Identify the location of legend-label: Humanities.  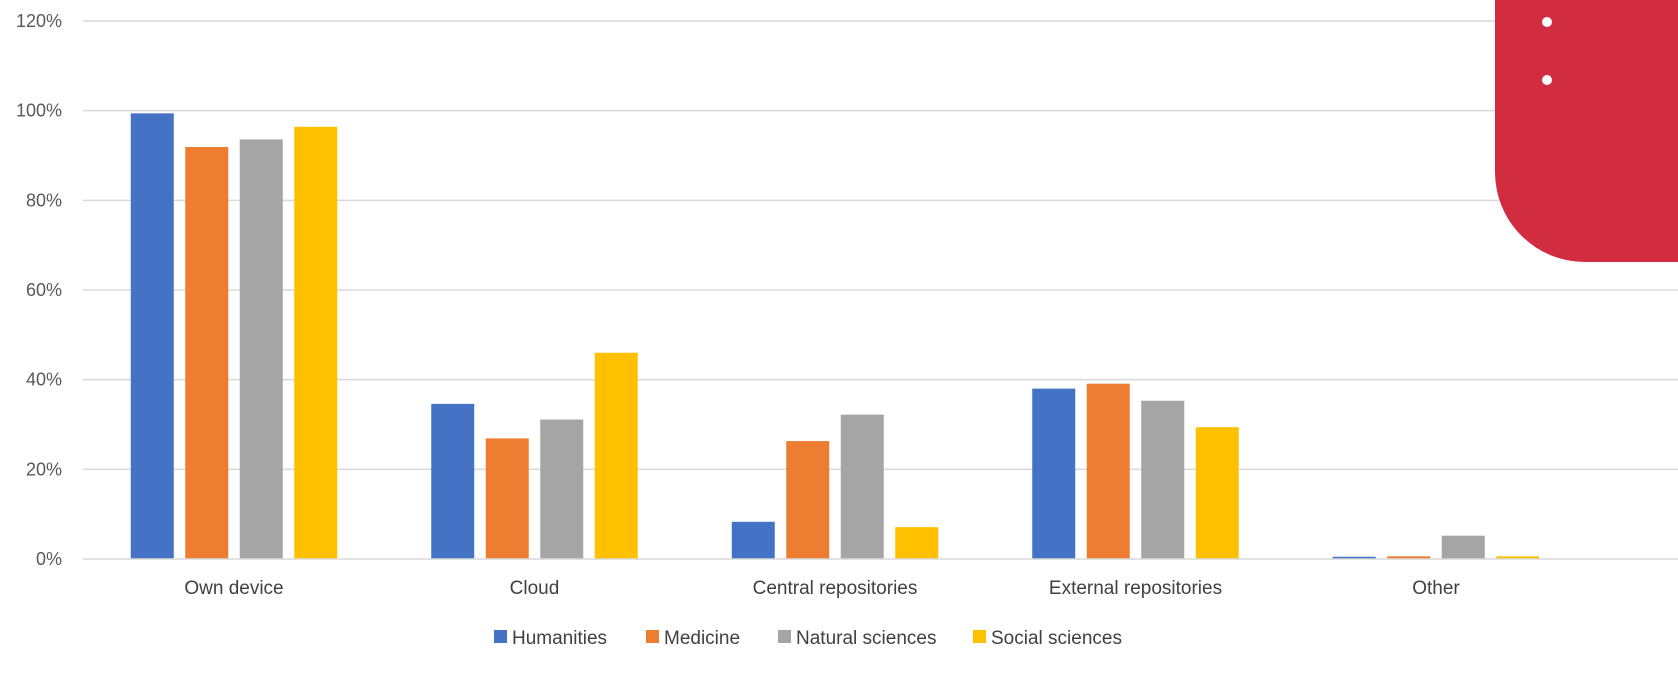
(559, 638).